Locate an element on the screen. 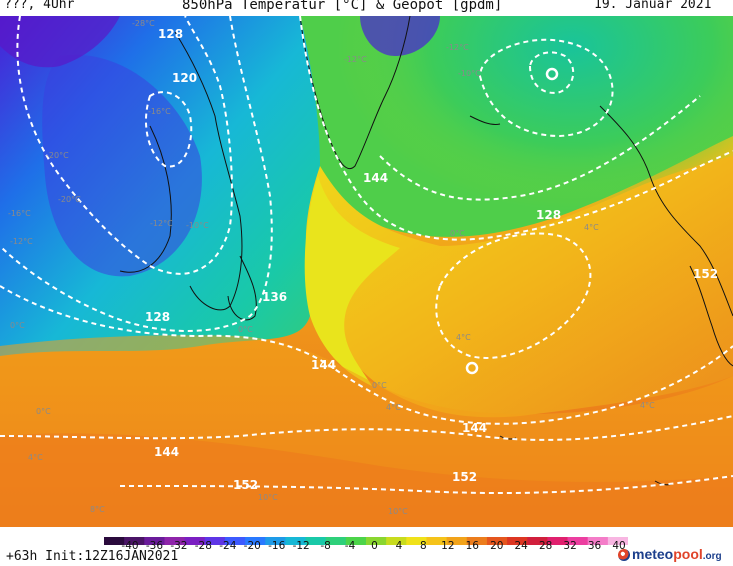  color-scale-bar is located at coordinates (366, 537).